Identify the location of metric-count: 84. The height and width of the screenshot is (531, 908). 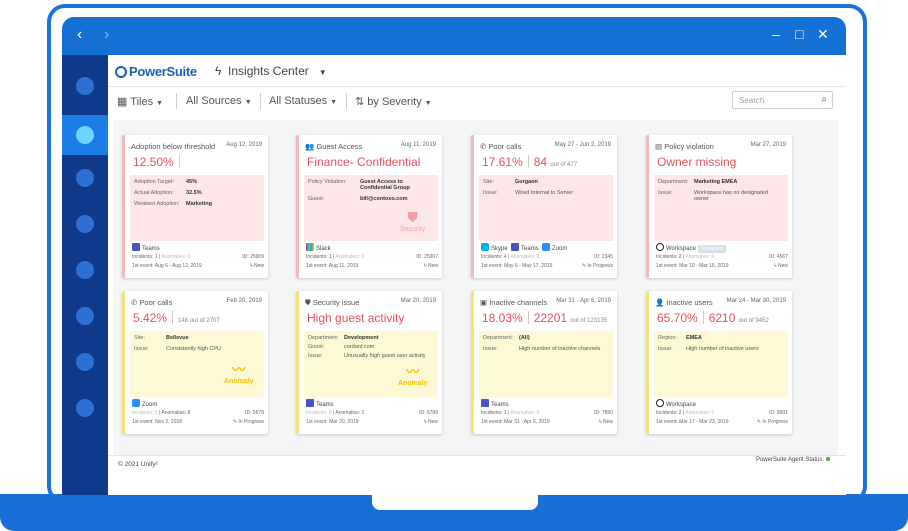
(540, 162).